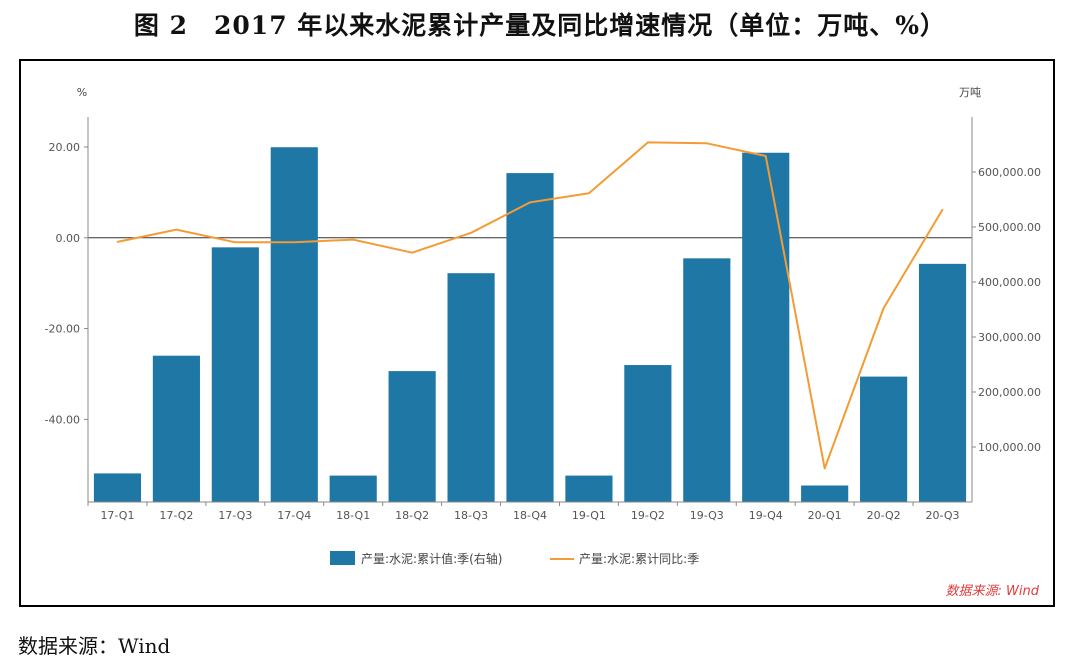  I want to click on x-tick-label: 17-Q4, so click(294, 515).